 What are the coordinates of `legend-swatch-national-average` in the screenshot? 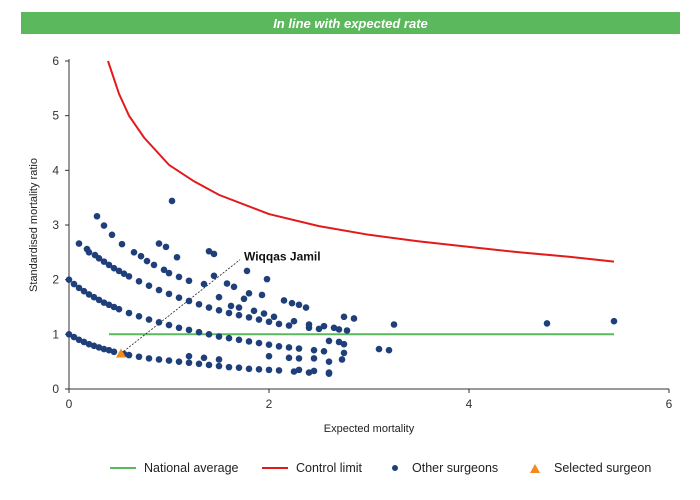 It's located at (123, 468).